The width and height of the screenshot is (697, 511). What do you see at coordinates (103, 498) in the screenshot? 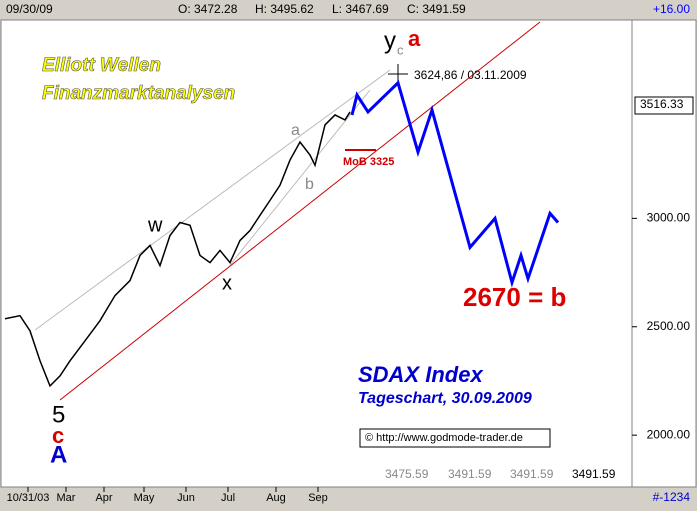
I see `x-tick-label: Apr` at bounding box center [103, 498].